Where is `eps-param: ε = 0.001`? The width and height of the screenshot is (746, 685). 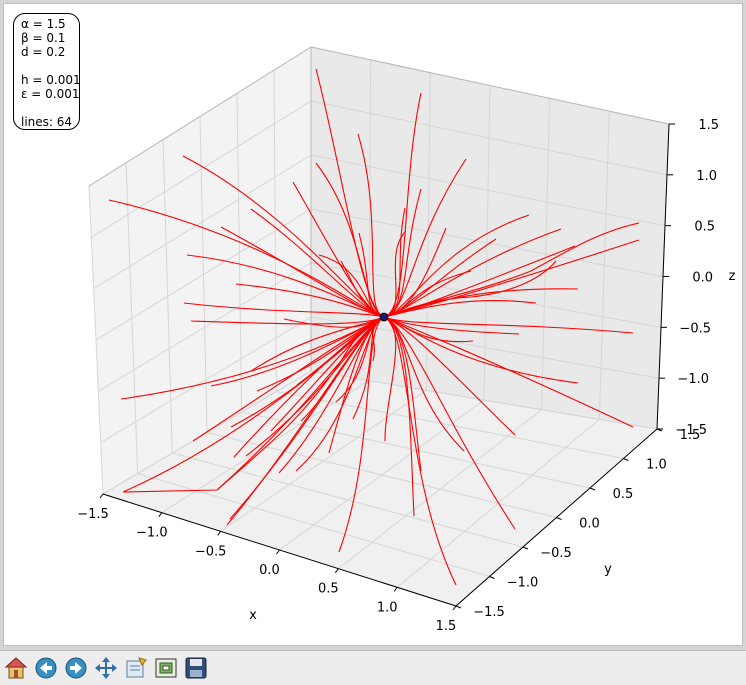 eps-param: ε = 0.001 is located at coordinates (50, 94).